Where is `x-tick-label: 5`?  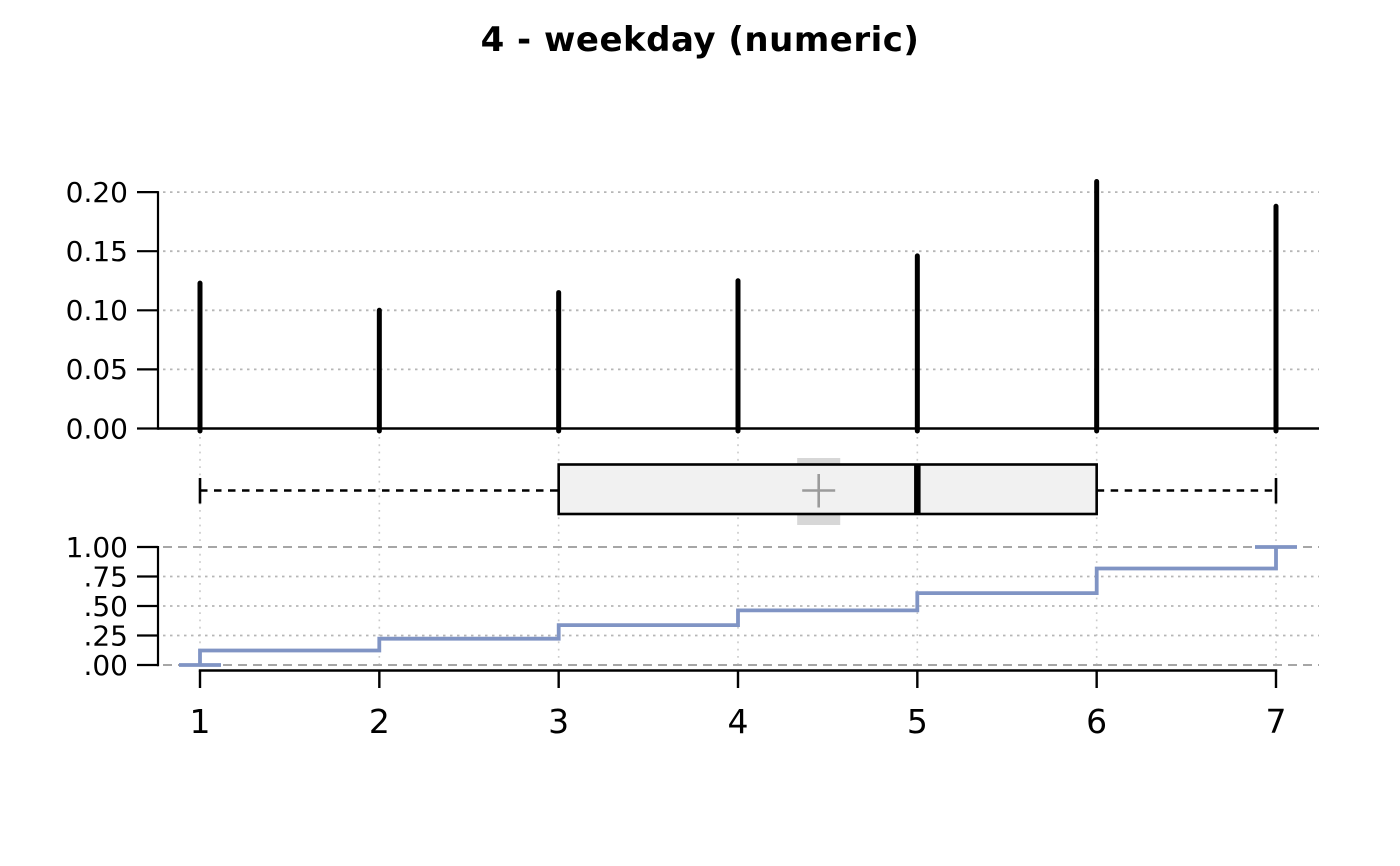 x-tick-label: 5 is located at coordinates (917, 721).